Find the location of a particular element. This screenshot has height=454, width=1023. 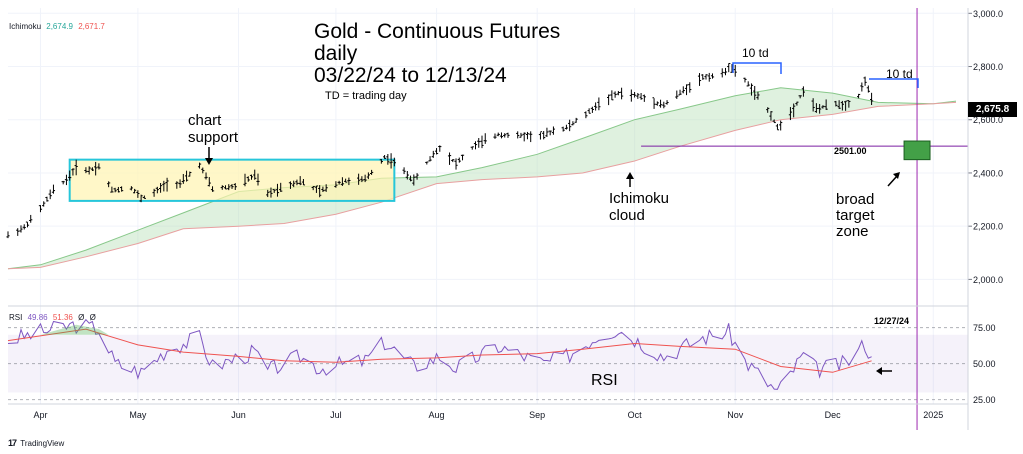

chart-support-line-2: support is located at coordinates (213, 137).